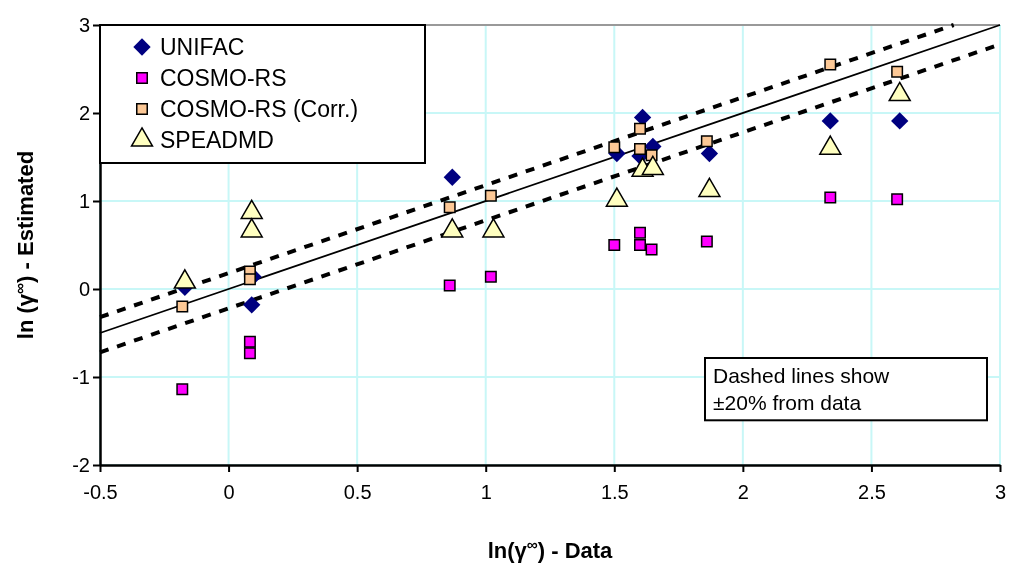  Describe the element at coordinates (223, 78) in the screenshot. I see `legend-label: COSMO-RS` at that location.